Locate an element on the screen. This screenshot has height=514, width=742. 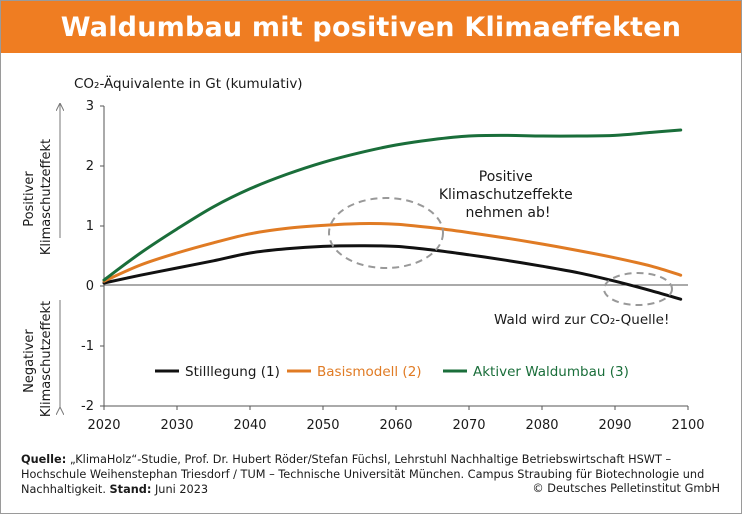
x-tick-label: 2050 is located at coordinates (322, 425).